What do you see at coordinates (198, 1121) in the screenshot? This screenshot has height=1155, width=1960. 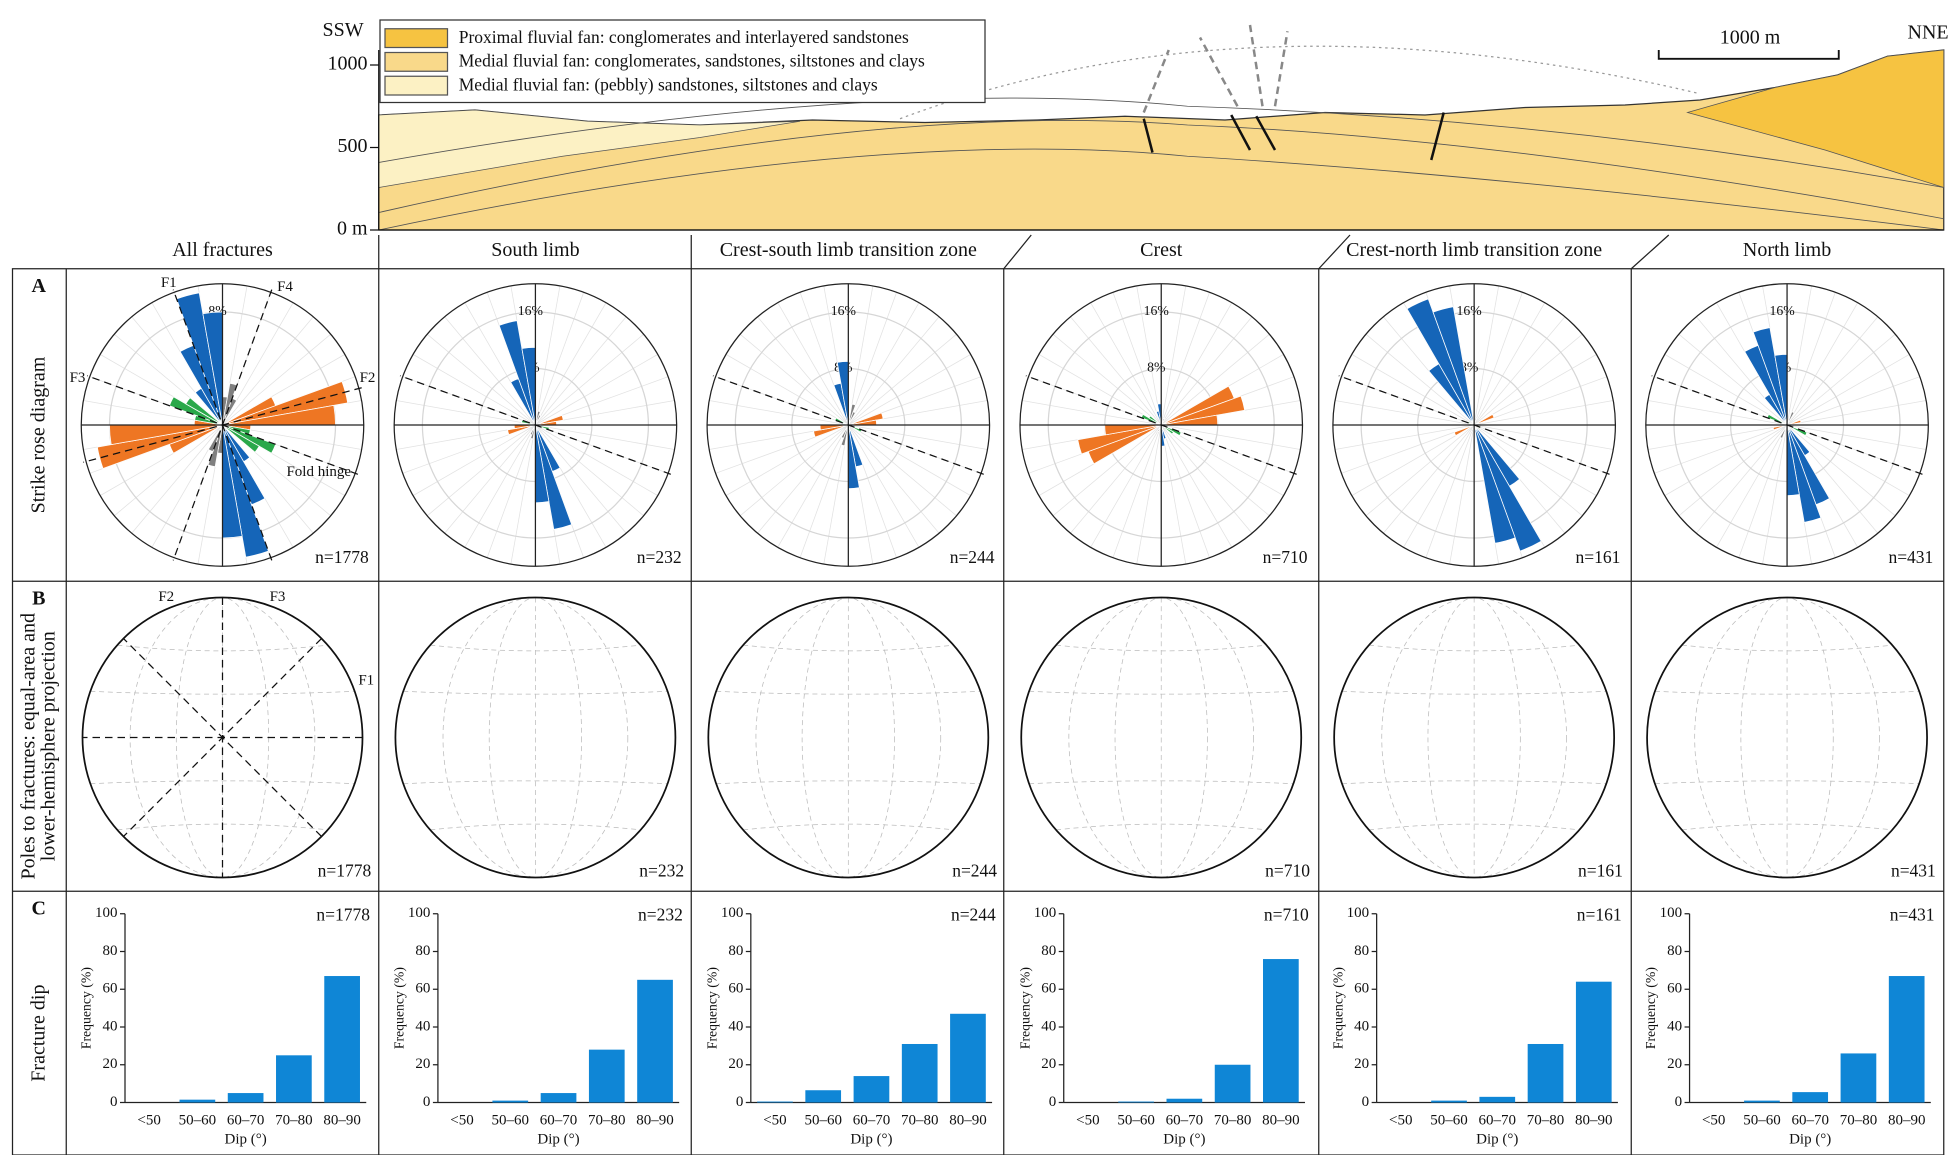 I see `x-tick-label: 50–60` at bounding box center [198, 1121].